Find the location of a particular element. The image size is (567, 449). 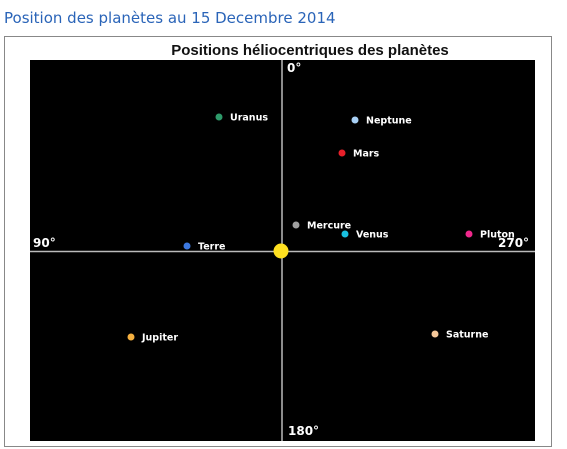

planet-label: Venus is located at coordinates (372, 235).